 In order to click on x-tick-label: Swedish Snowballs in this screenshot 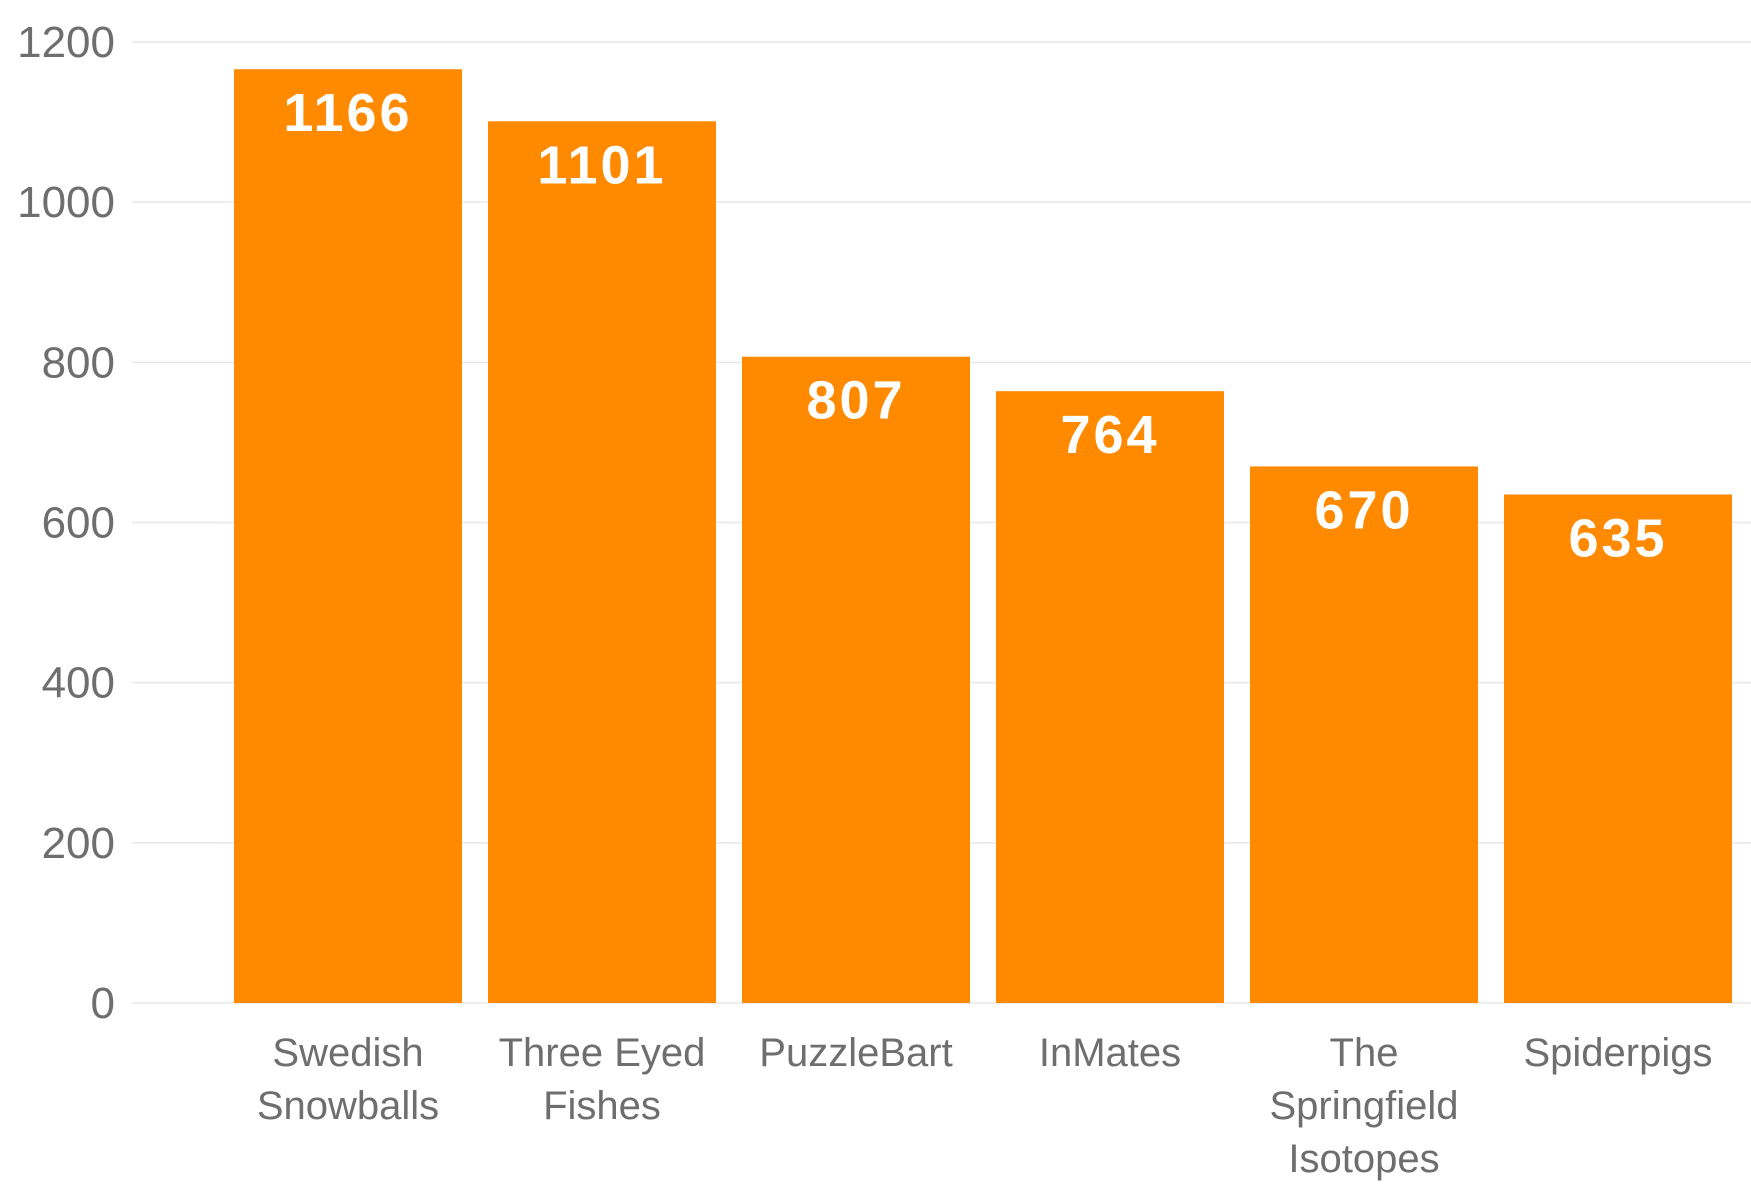, I will do `click(348, 1079)`.